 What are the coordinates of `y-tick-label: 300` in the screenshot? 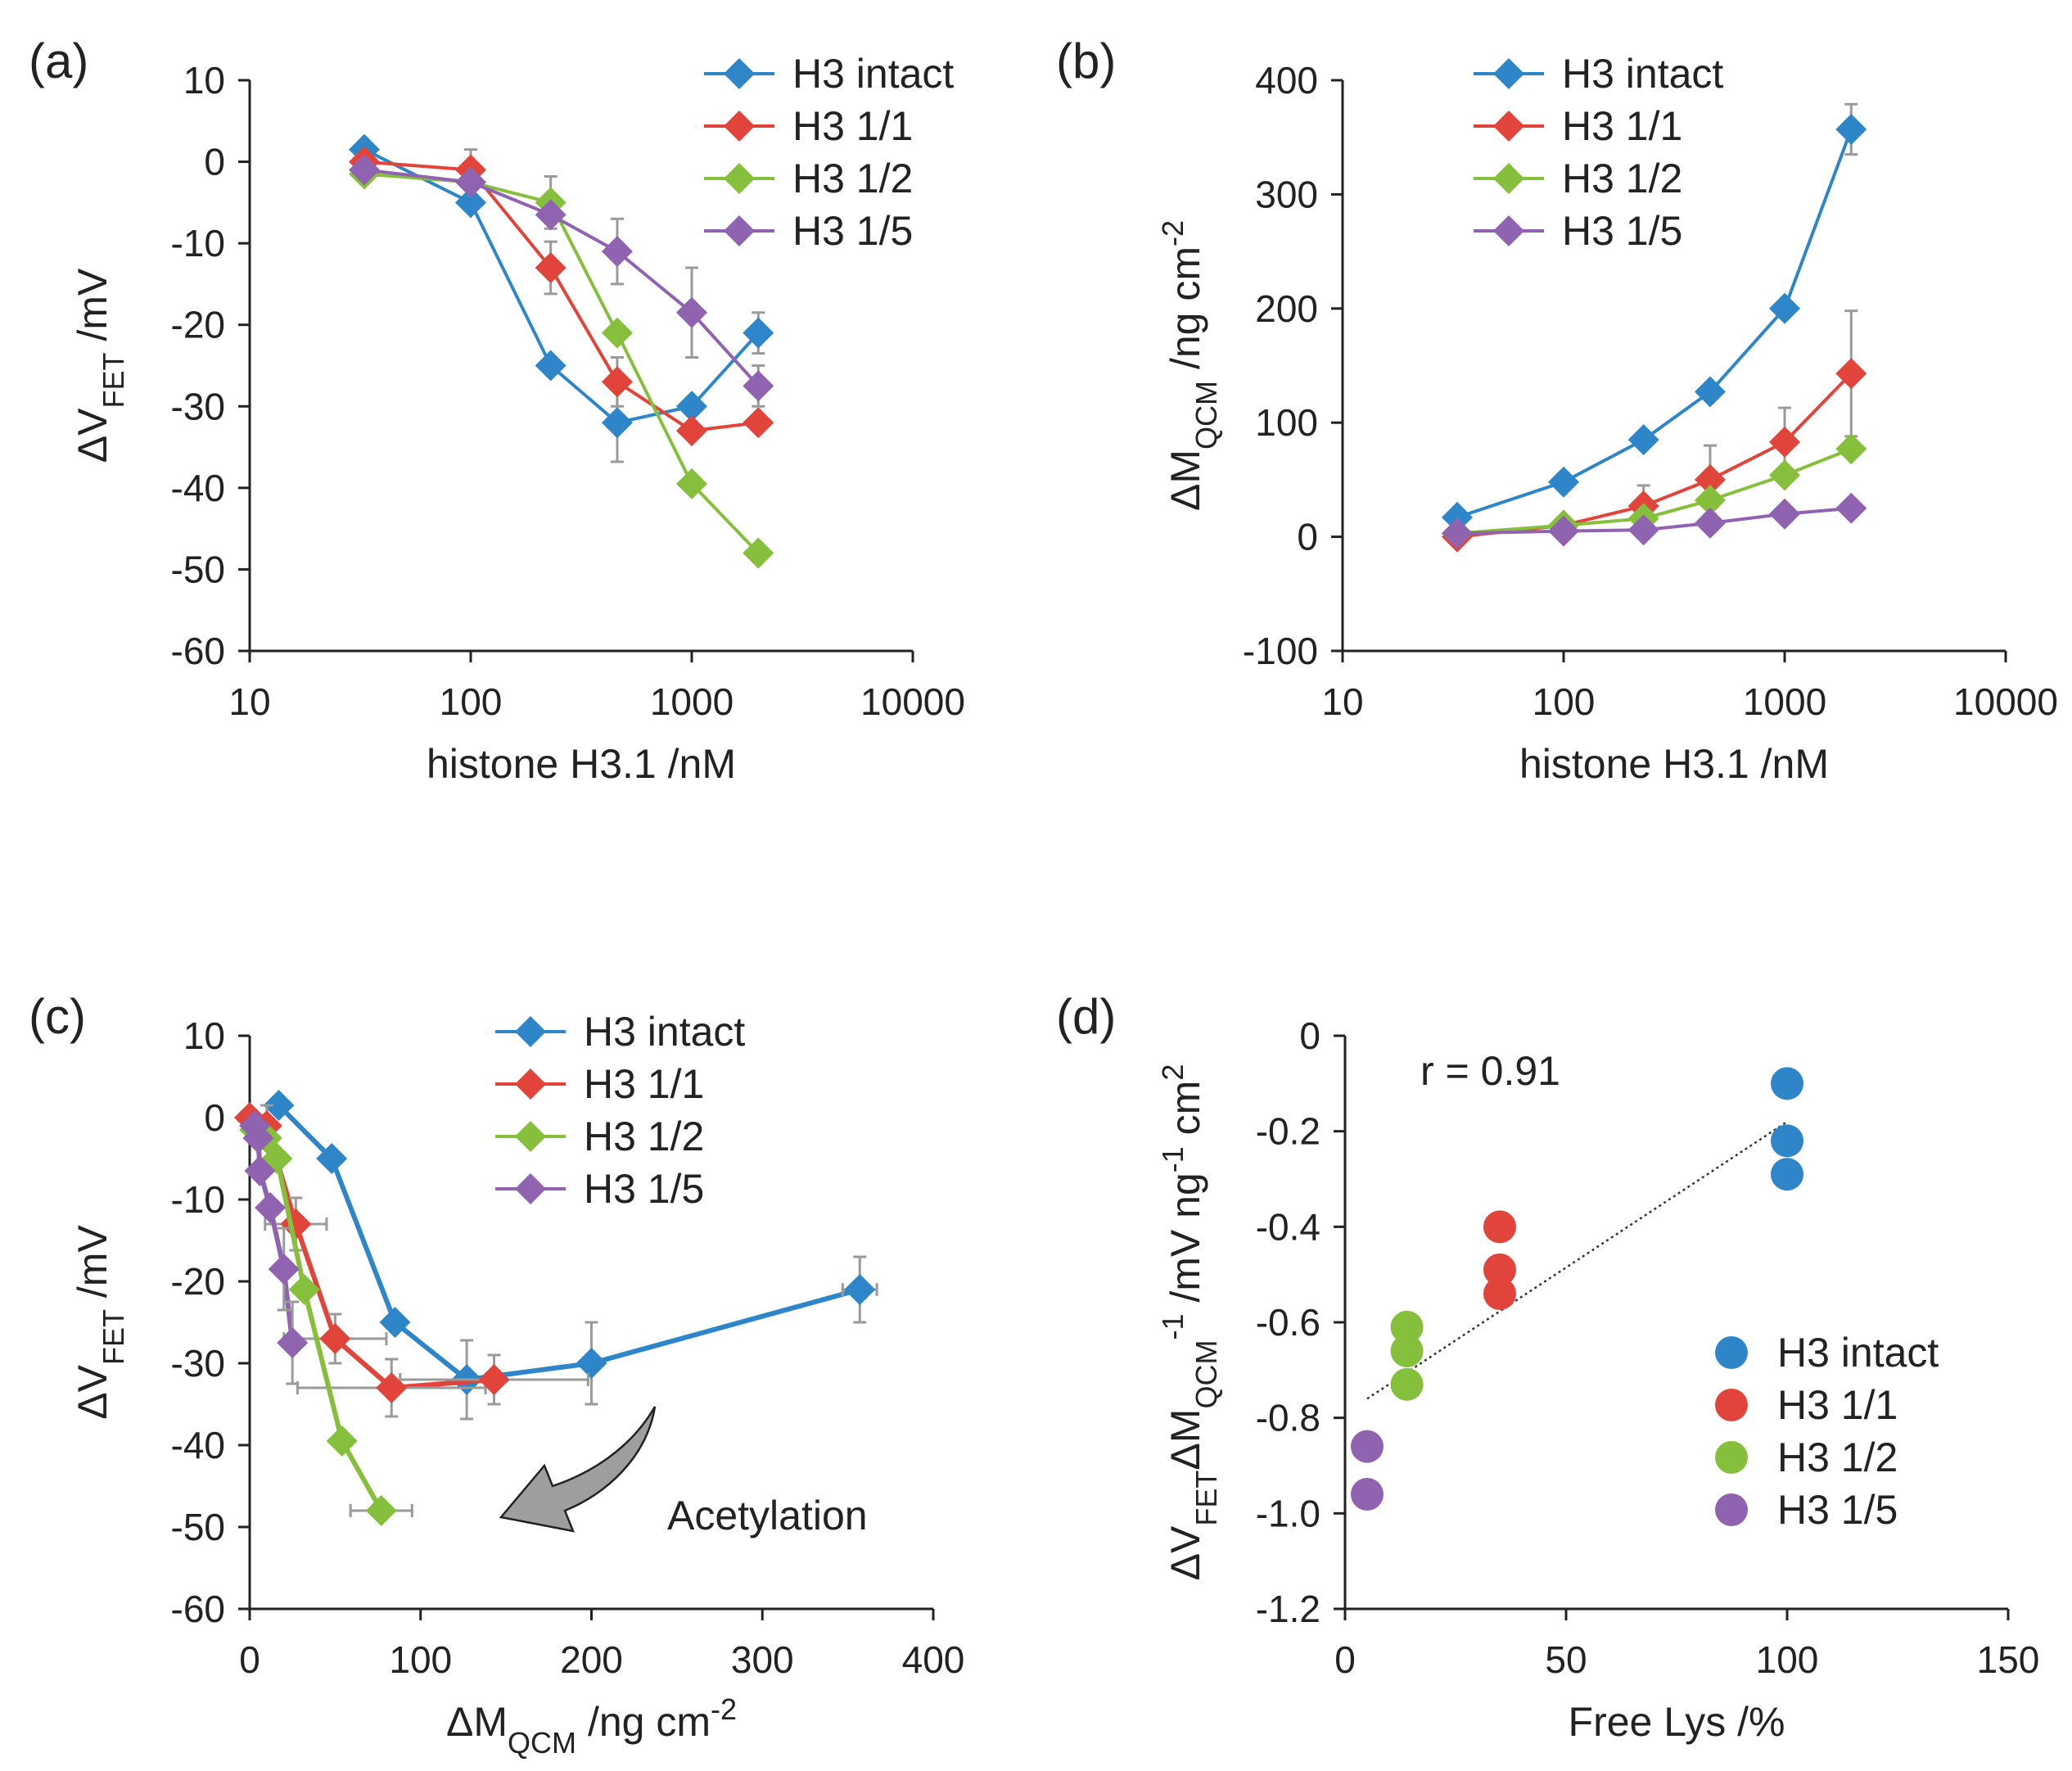 It's located at (1286, 194).